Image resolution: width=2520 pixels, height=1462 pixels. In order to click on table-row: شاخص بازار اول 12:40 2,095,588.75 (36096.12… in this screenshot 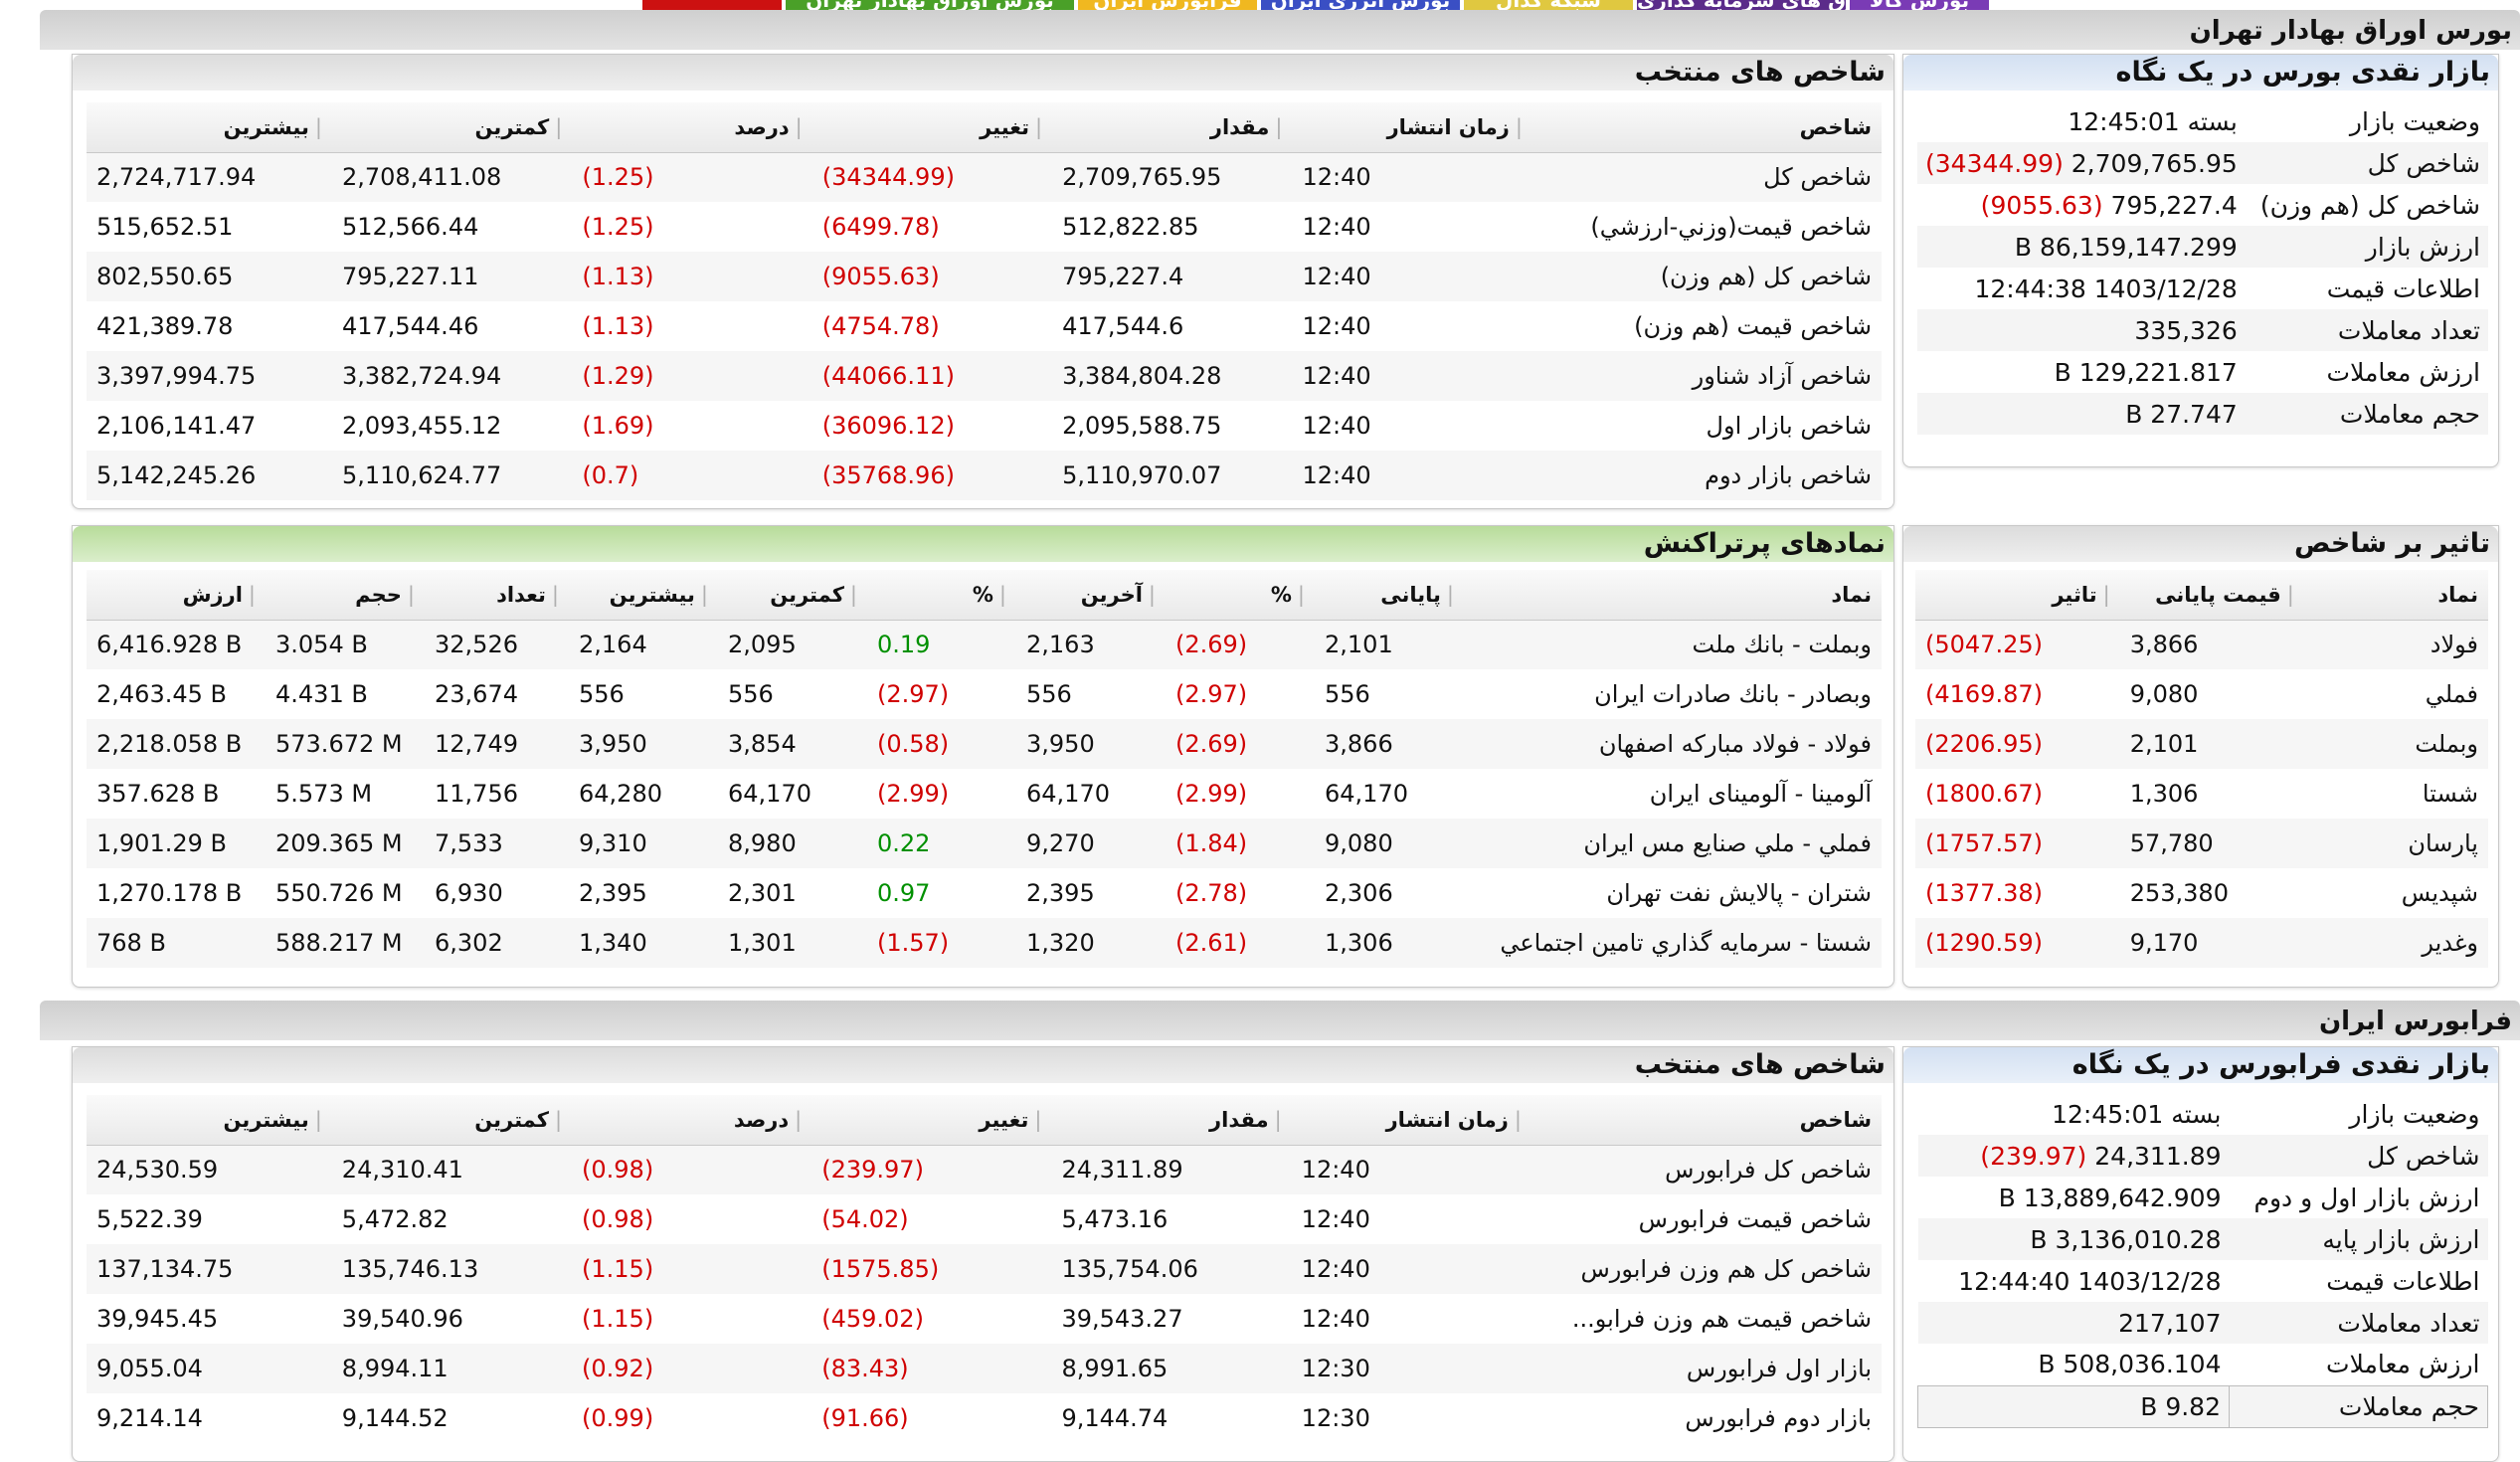, I will do `click(984, 426)`.